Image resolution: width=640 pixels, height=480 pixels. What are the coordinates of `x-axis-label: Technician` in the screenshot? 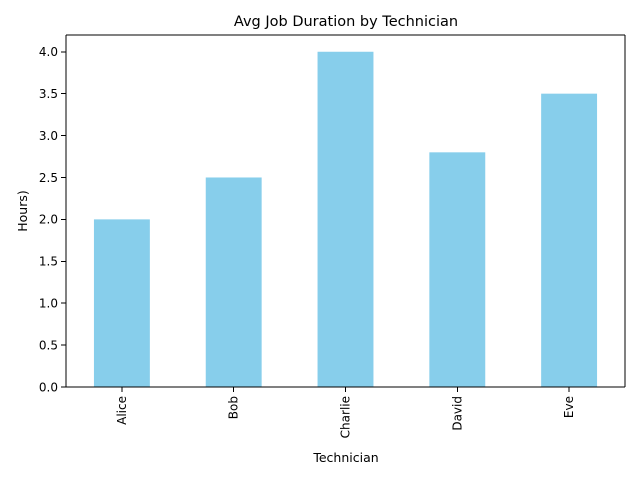 It's located at (345, 457).